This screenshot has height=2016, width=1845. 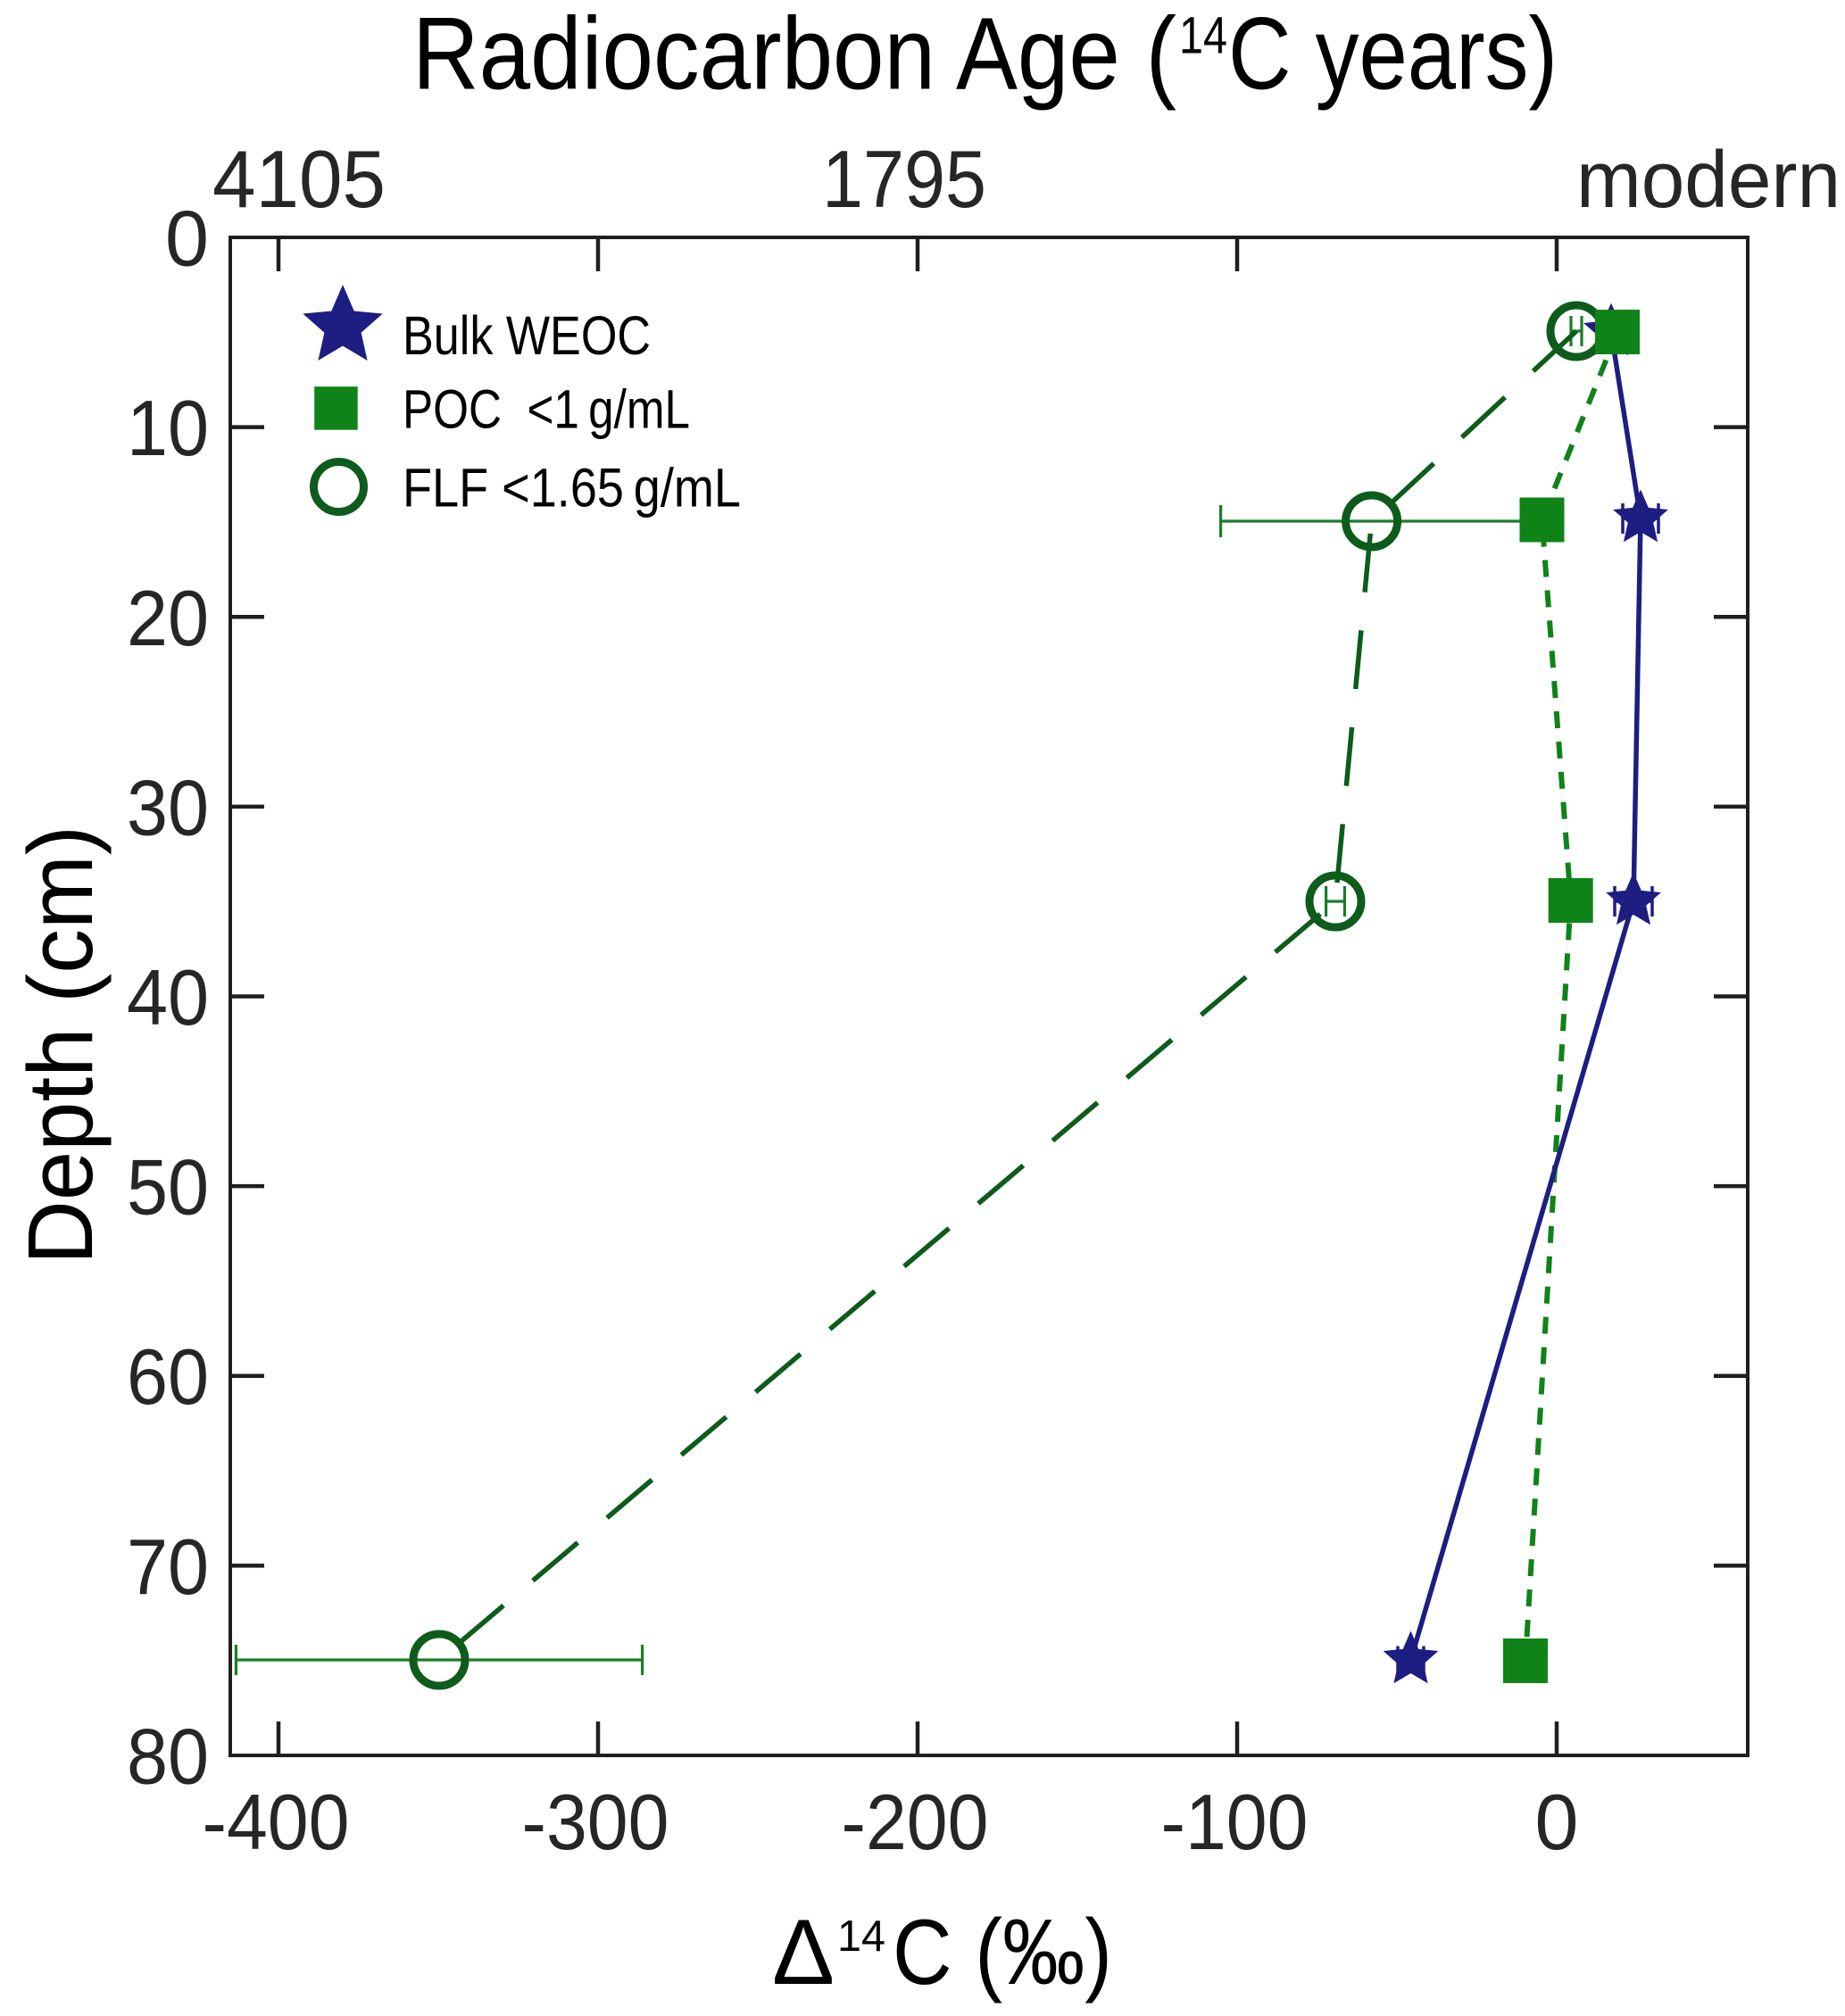 I want to click on svg-text: 40, so click(x=168, y=997).